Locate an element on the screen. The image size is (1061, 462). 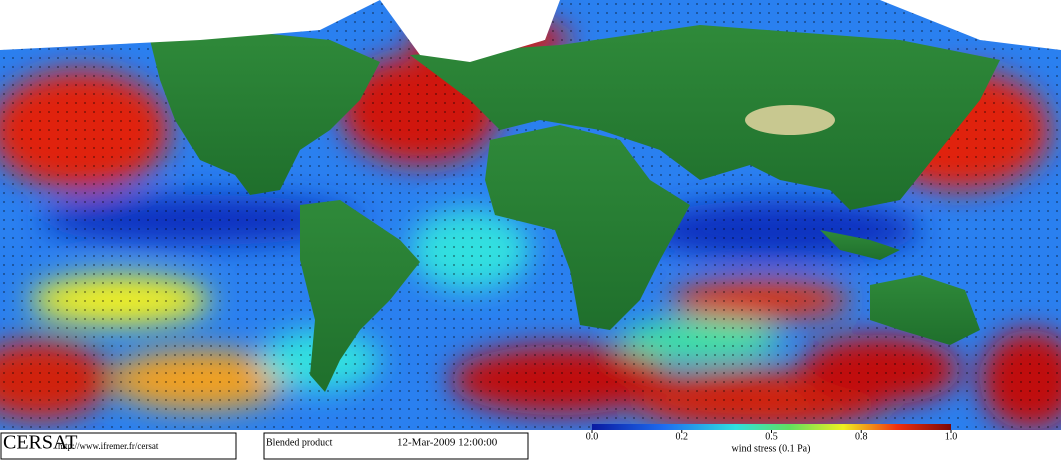
logo: CERSAT is located at coordinates (40, 443).